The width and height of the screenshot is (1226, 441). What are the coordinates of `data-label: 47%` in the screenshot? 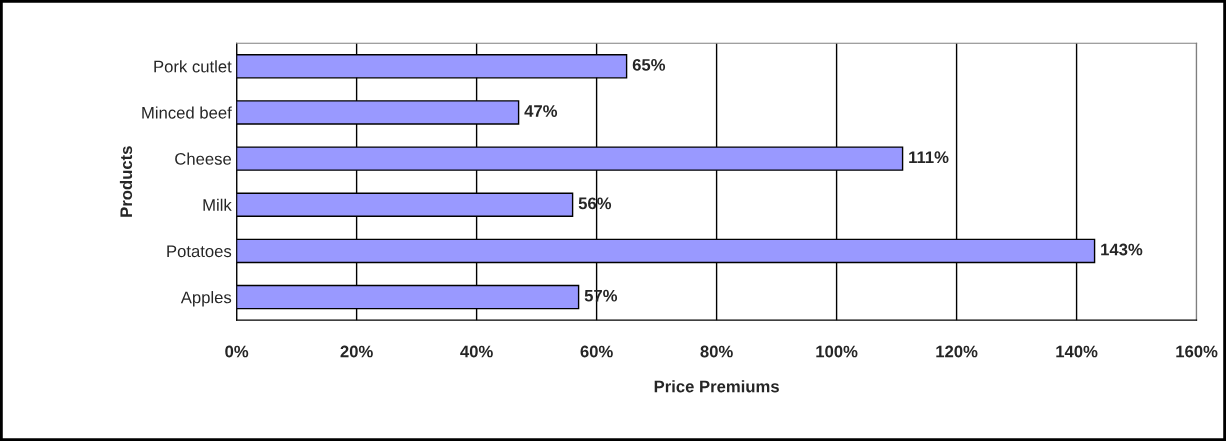 It's located at (541, 111).